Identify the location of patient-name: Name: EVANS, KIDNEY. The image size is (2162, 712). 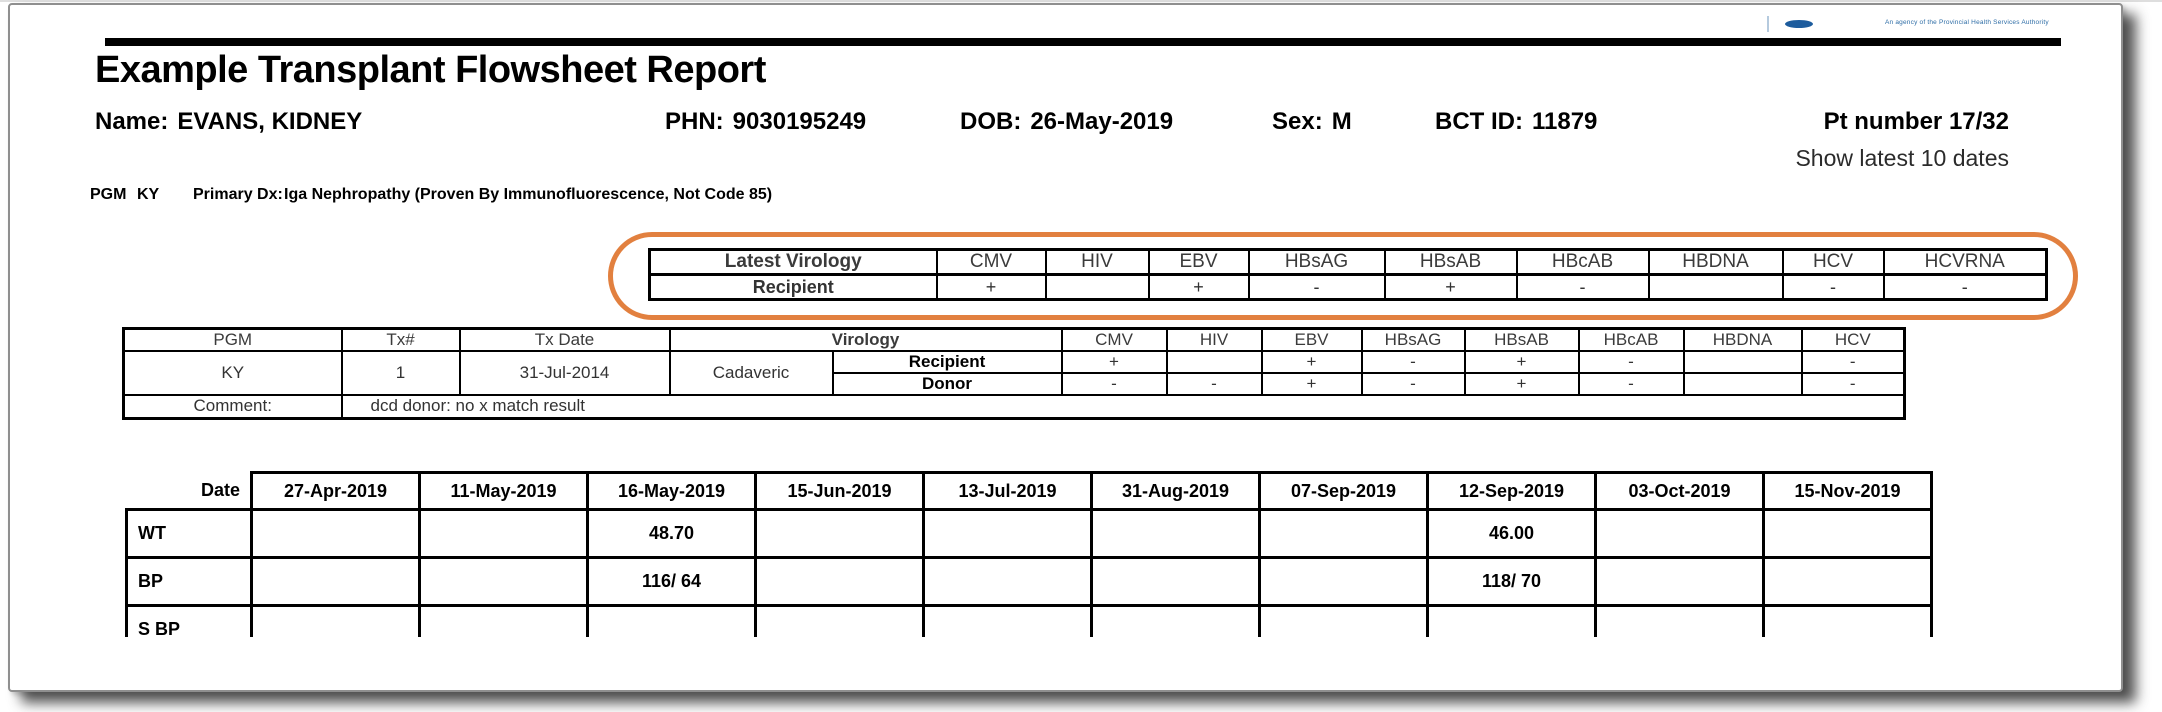
(228, 122).